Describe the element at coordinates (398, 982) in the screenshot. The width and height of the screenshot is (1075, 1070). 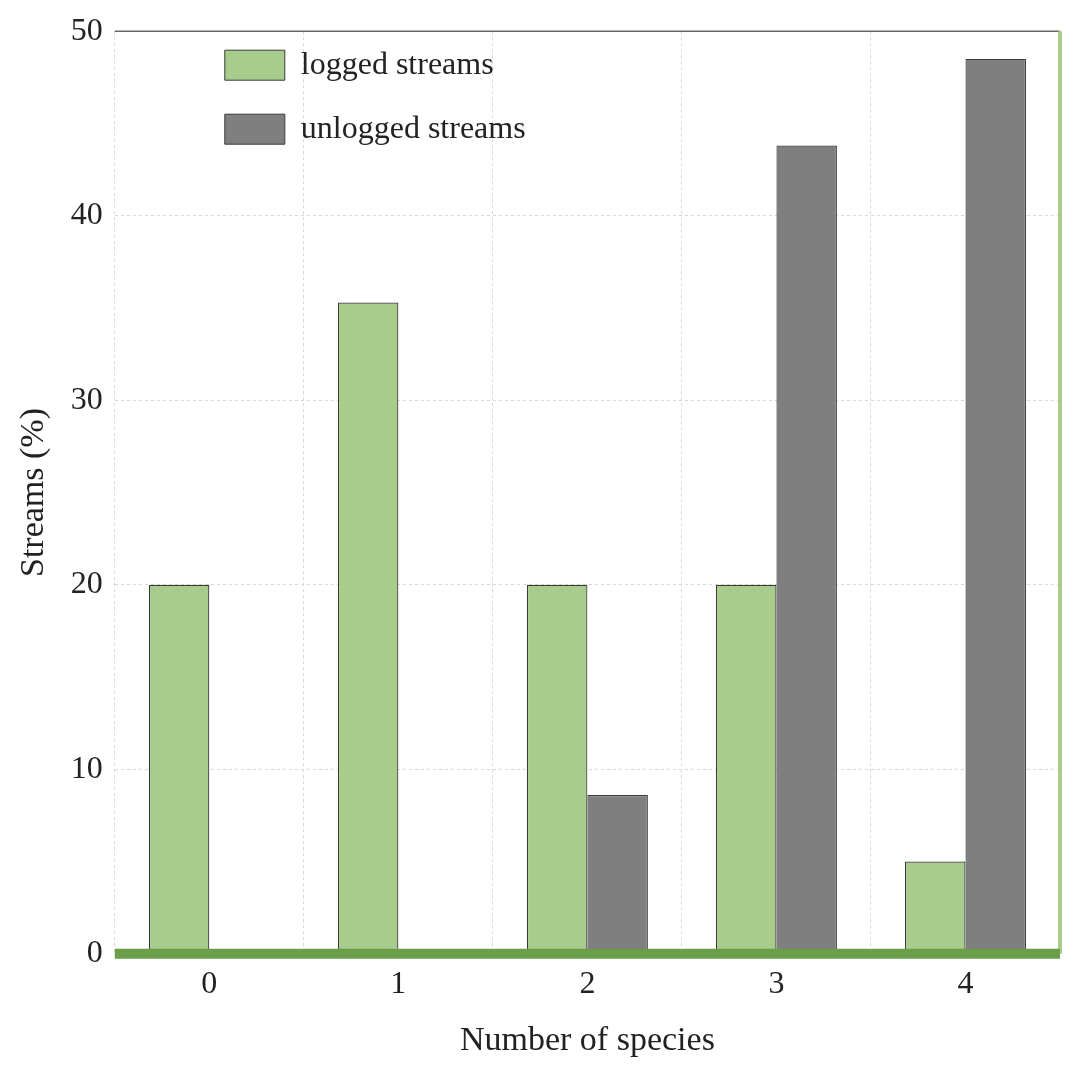
I see `x-tick-label: 1` at that location.